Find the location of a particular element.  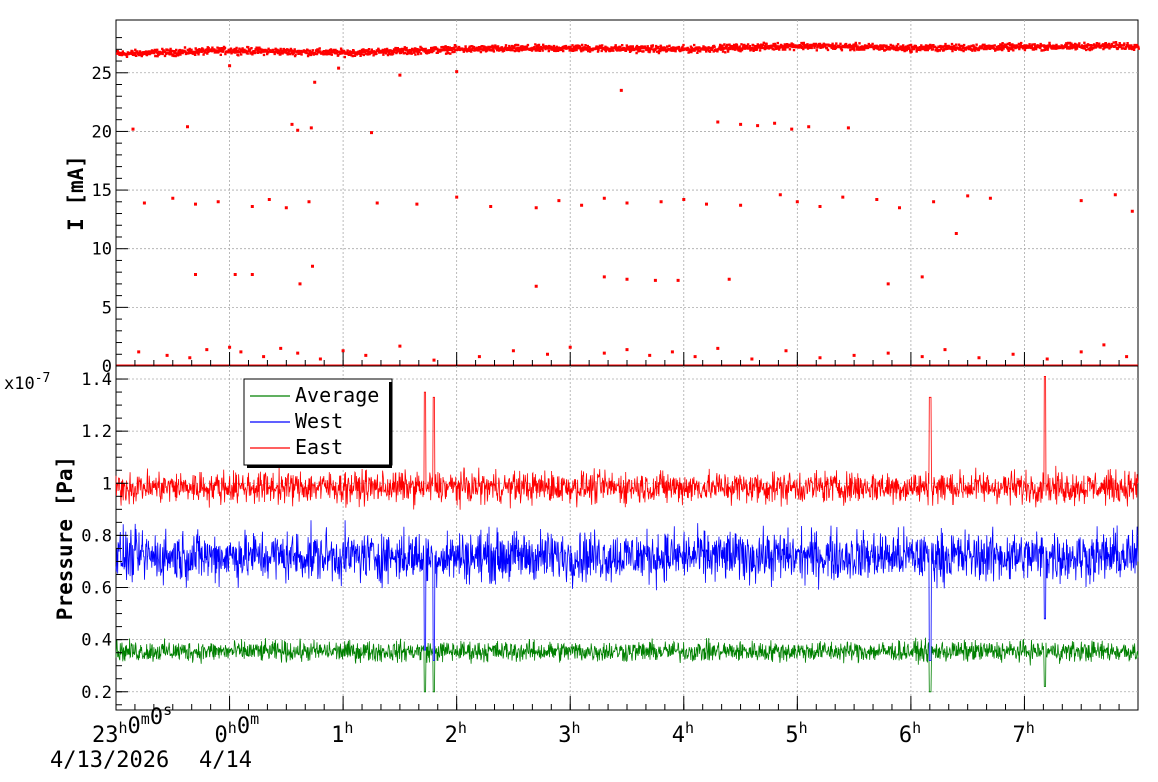

date-next-label: 4/14 is located at coordinates (225, 760).